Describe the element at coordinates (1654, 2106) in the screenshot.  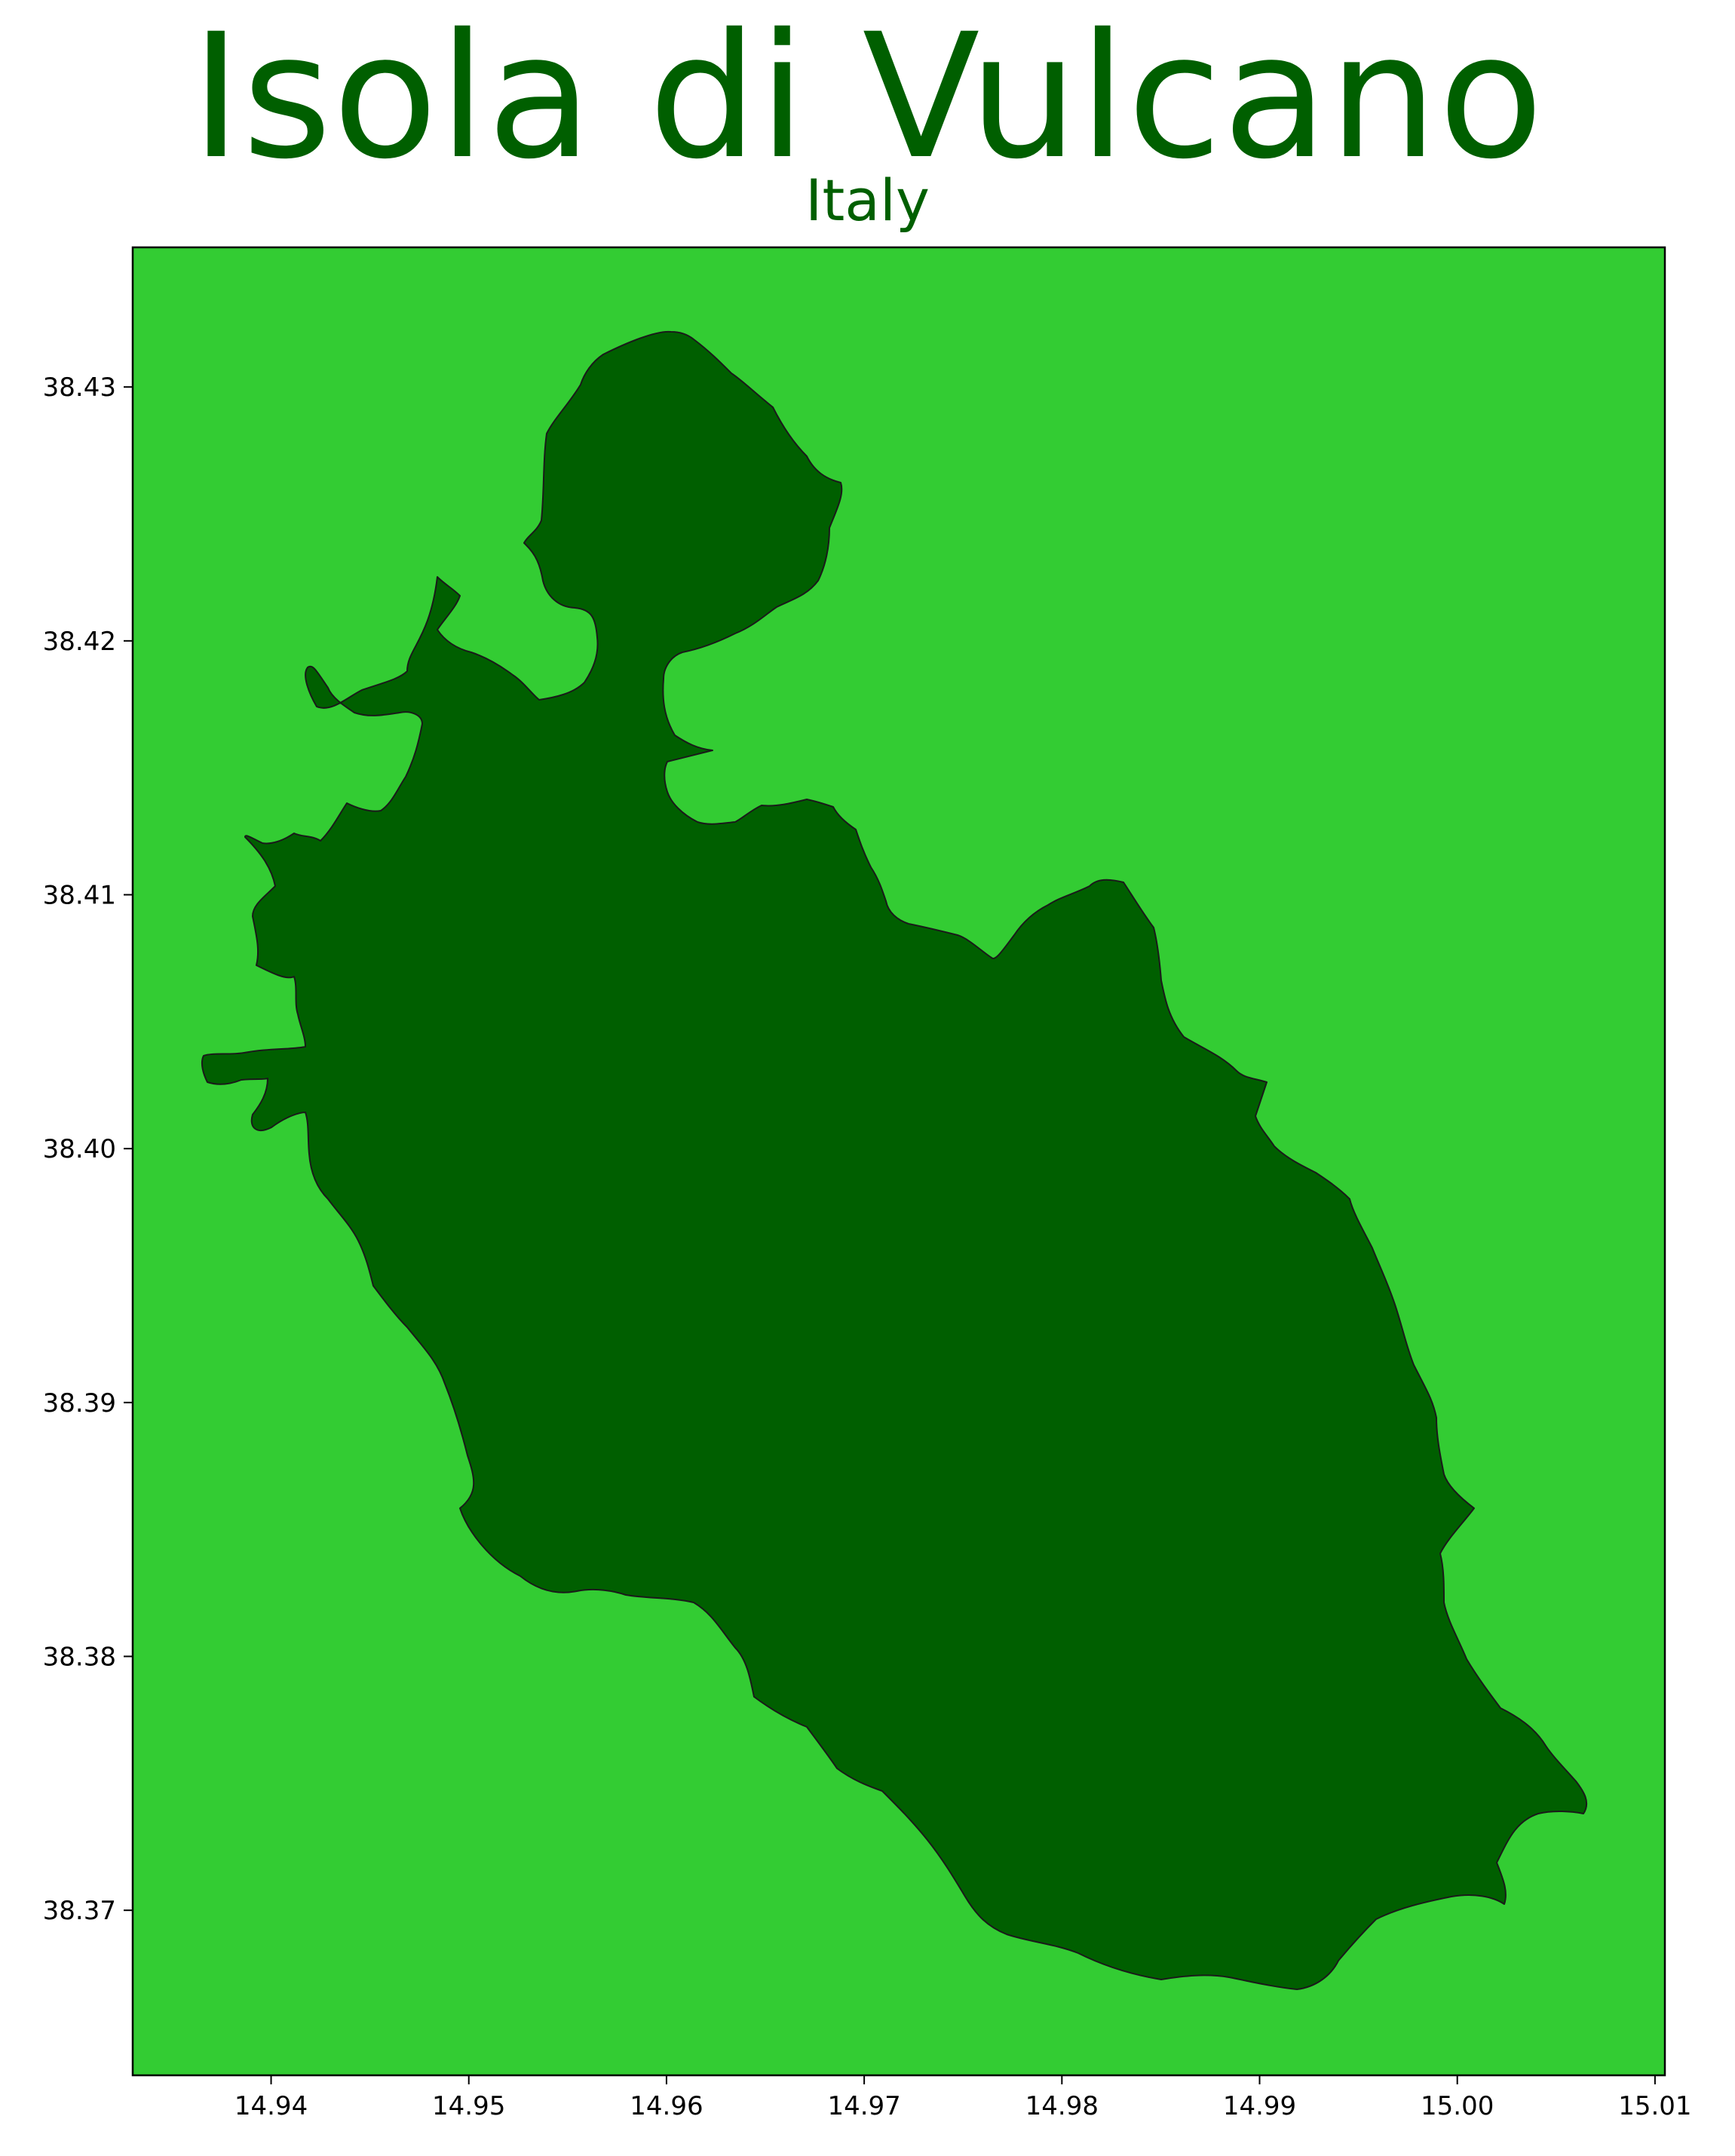
I see `x-tick-label: 15.01` at that location.